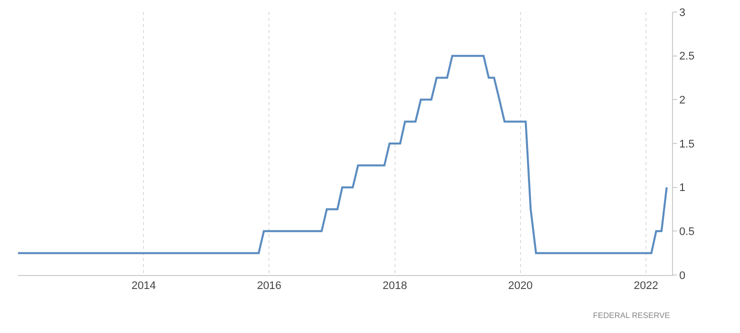 The height and width of the screenshot is (333, 740). I want to click on y-tick-label: 2.5, so click(686, 56).